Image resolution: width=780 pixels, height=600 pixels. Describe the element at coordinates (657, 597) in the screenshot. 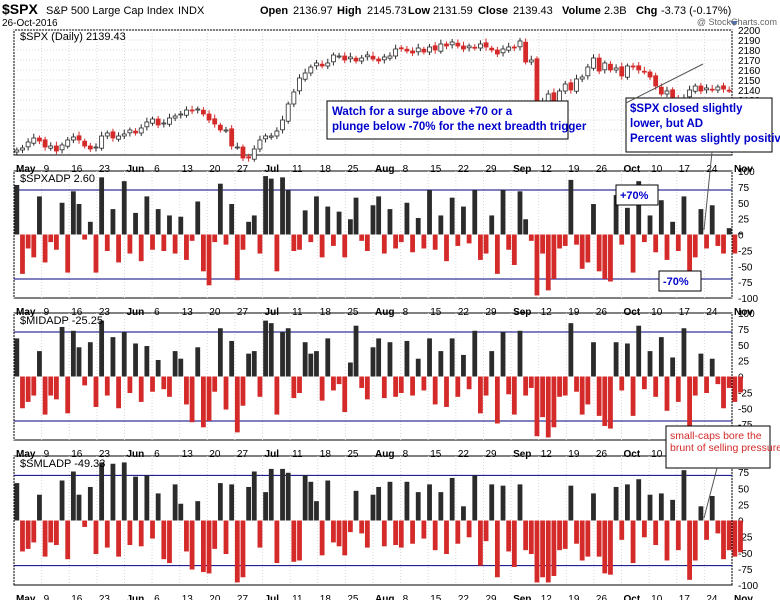

I see `x-tick-label: 10` at that location.